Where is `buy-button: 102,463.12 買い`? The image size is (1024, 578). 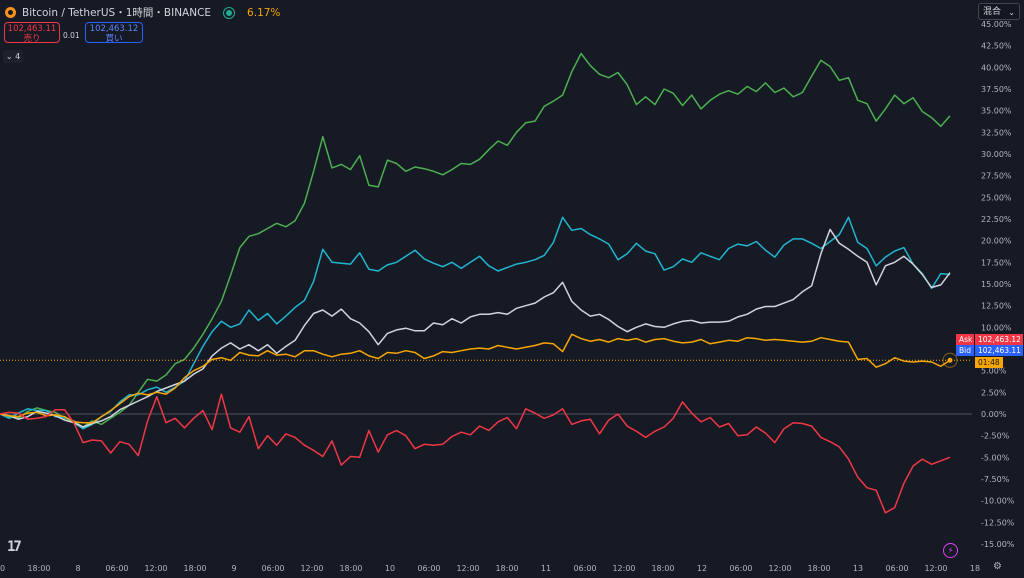
buy-button: 102,463.12 買い is located at coordinates (114, 33).